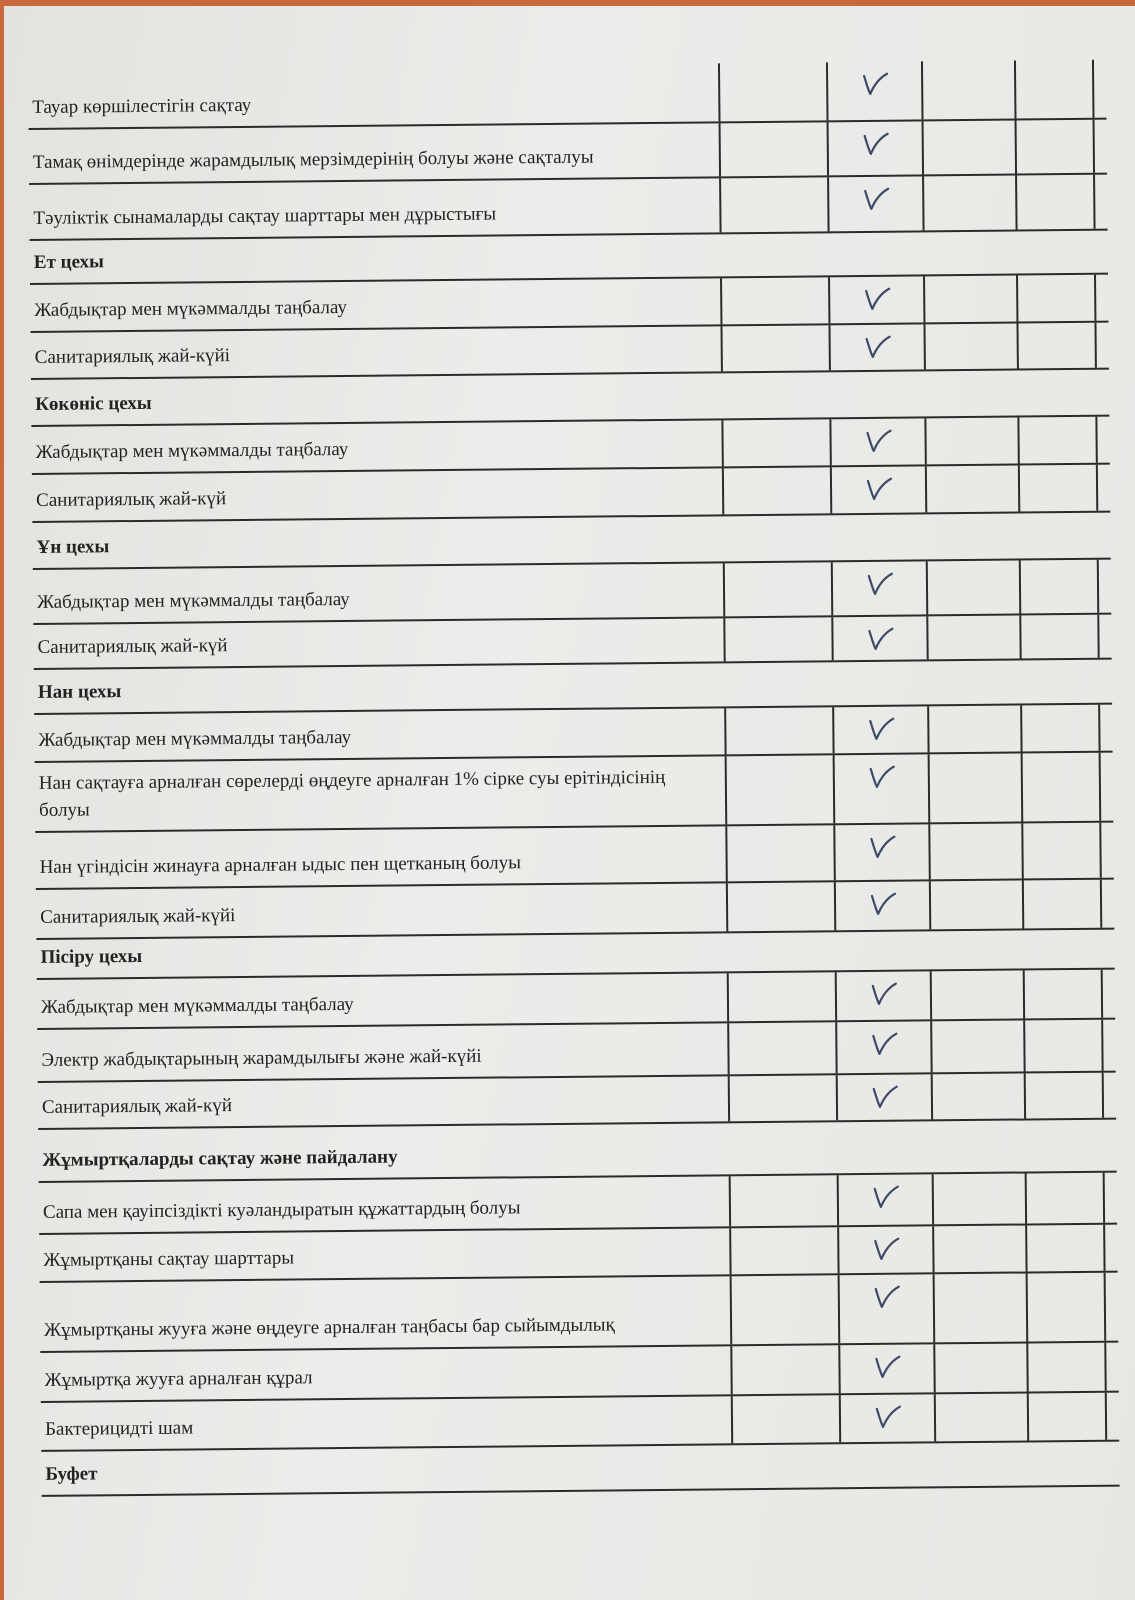 This screenshot has width=1135, height=1600. Describe the element at coordinates (569, 303) in the screenshot. I see `table-row: Жабдықтар мен мүкәммалды таңбалау` at that location.